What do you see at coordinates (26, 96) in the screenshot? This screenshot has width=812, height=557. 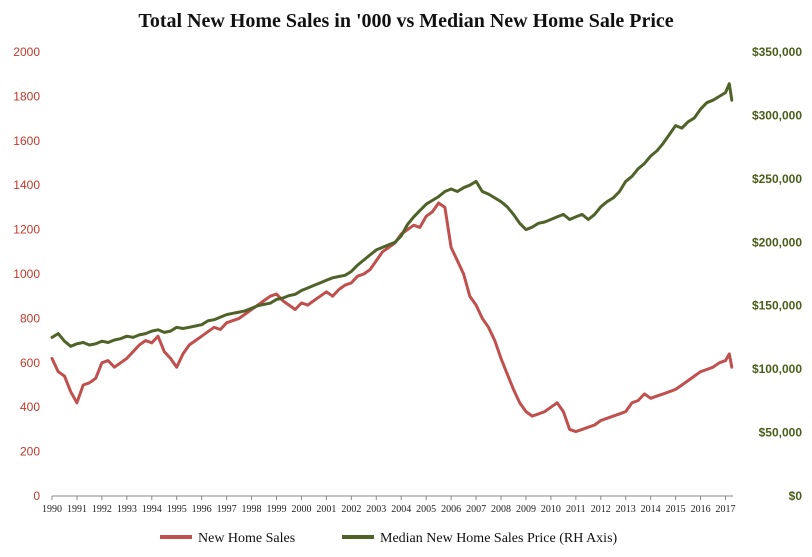 I see `left-tick-label: 1800` at bounding box center [26, 96].